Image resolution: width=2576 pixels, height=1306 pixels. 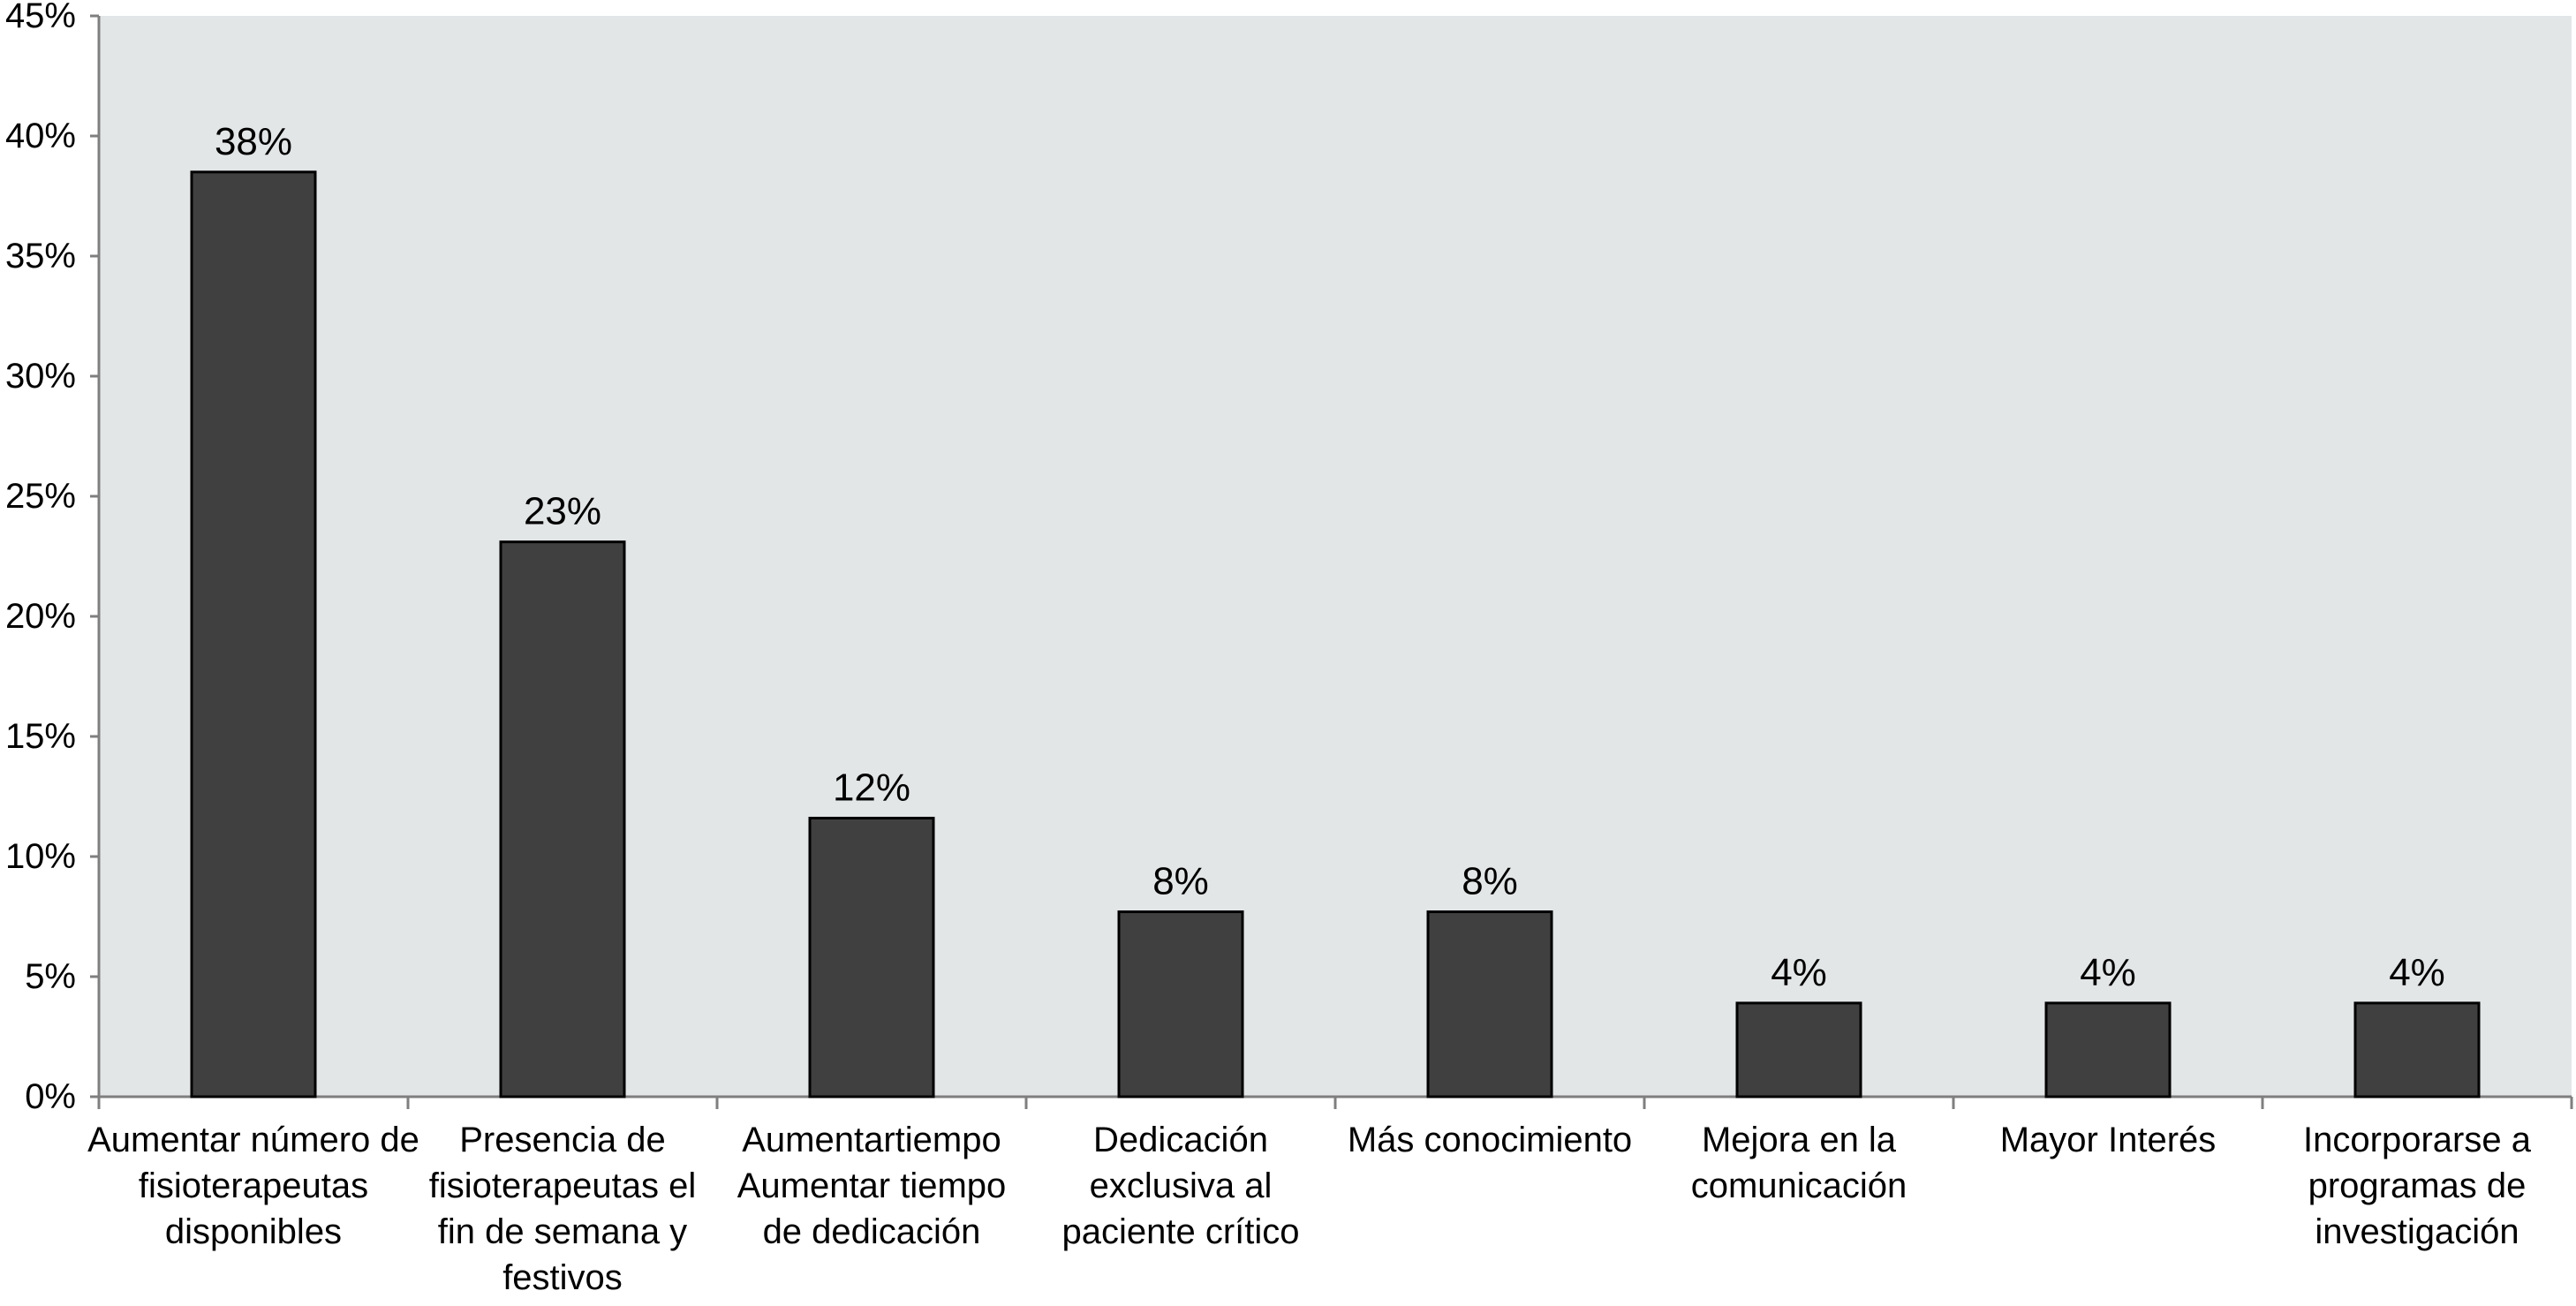 I want to click on category-label: Mejora en la comunicación, so click(x=1799, y=1163).